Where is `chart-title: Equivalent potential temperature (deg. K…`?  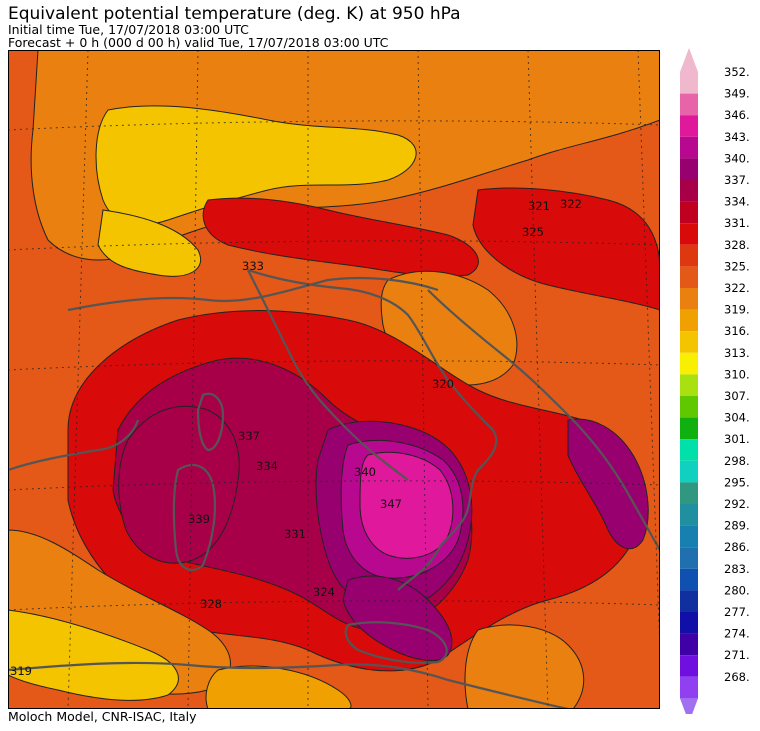 chart-title: Equivalent potential temperature (deg. K… is located at coordinates (234, 14).